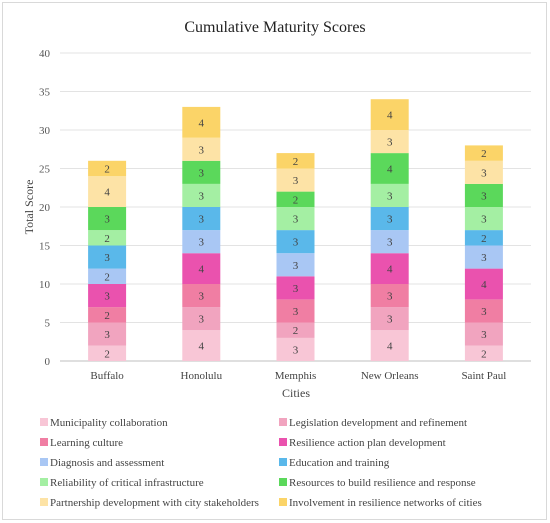  I want to click on y-tick-label: 10, so click(45, 285).